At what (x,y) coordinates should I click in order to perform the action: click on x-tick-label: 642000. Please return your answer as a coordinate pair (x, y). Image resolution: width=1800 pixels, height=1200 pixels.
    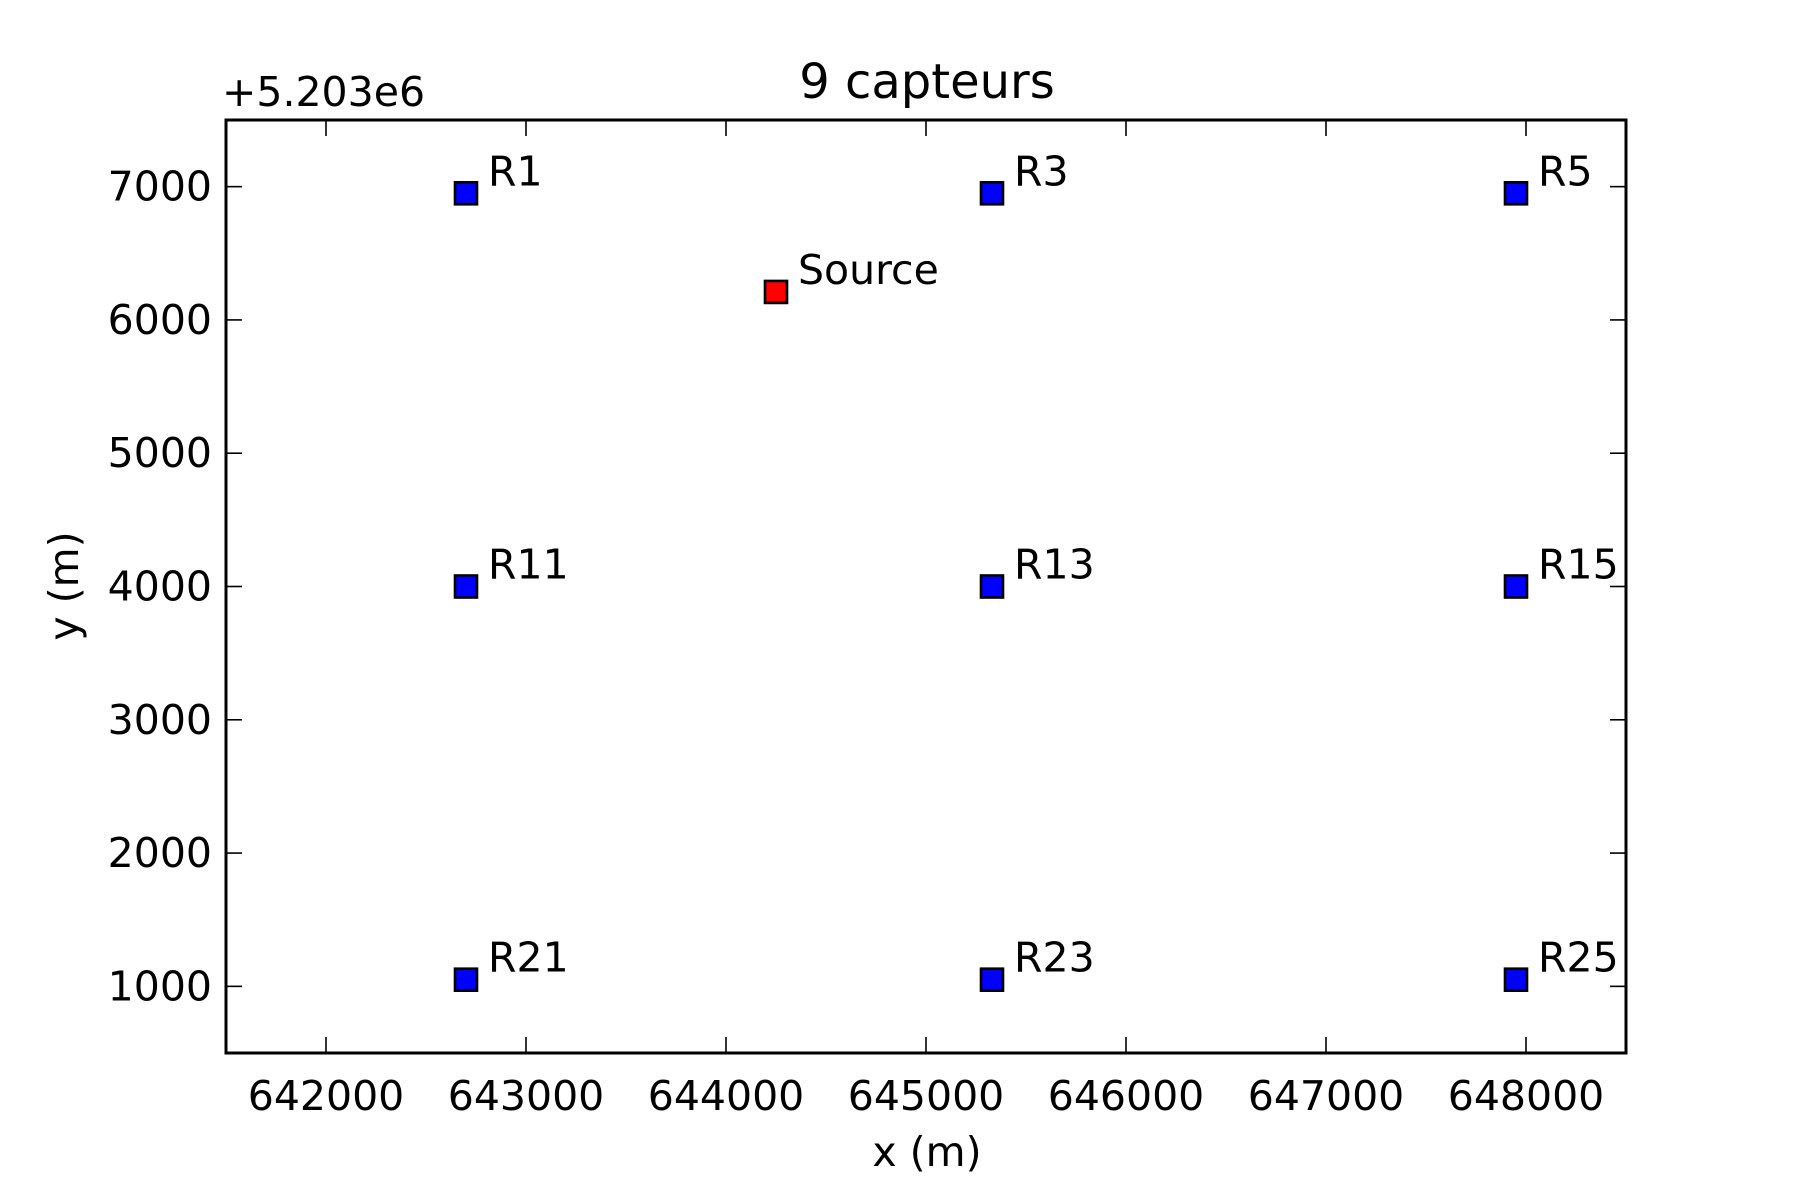
    Looking at the image, I should click on (326, 1096).